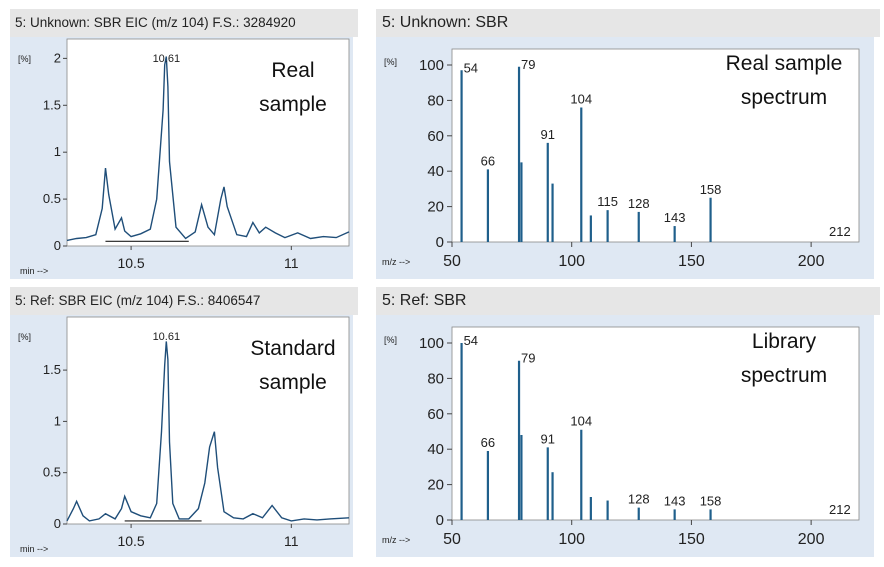 The image size is (884, 567). I want to click on annotation-line-1: Real, so click(292, 70).